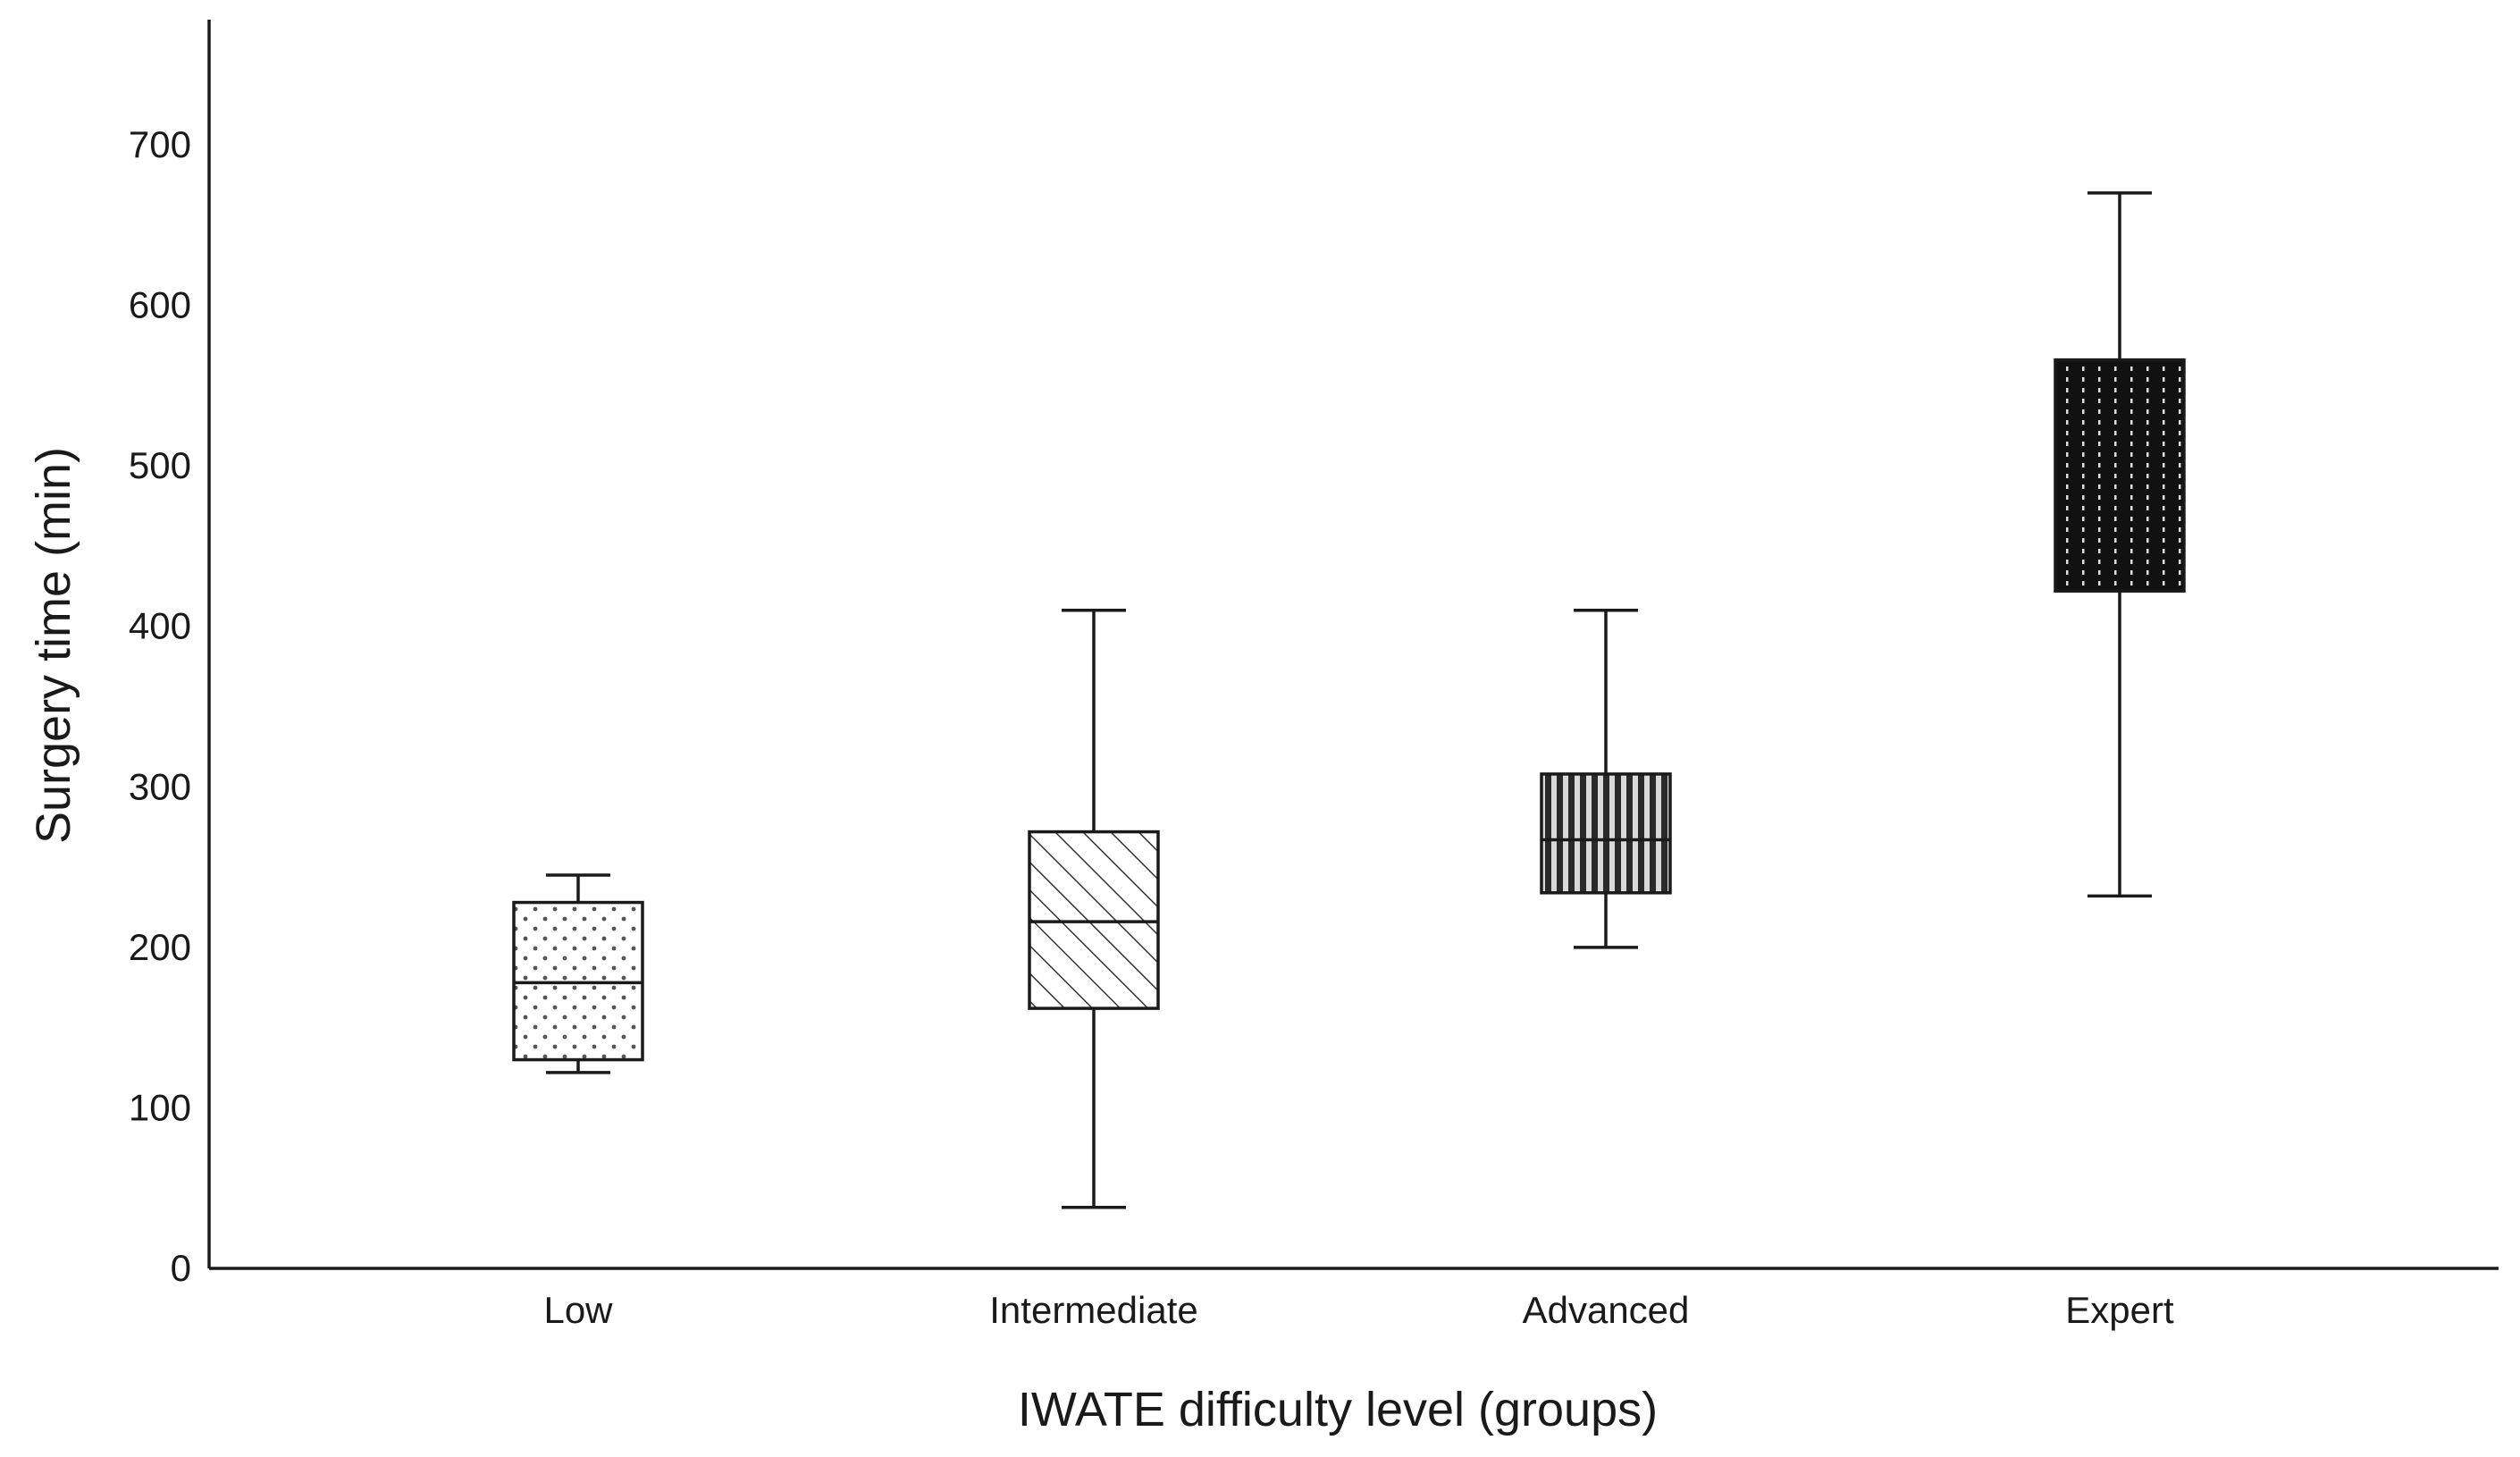 Image resolution: width=2520 pixels, height=1457 pixels. Describe the element at coordinates (1338, 1409) in the screenshot. I see `x-axis-title: IWATE difficulty level (groups)` at that location.